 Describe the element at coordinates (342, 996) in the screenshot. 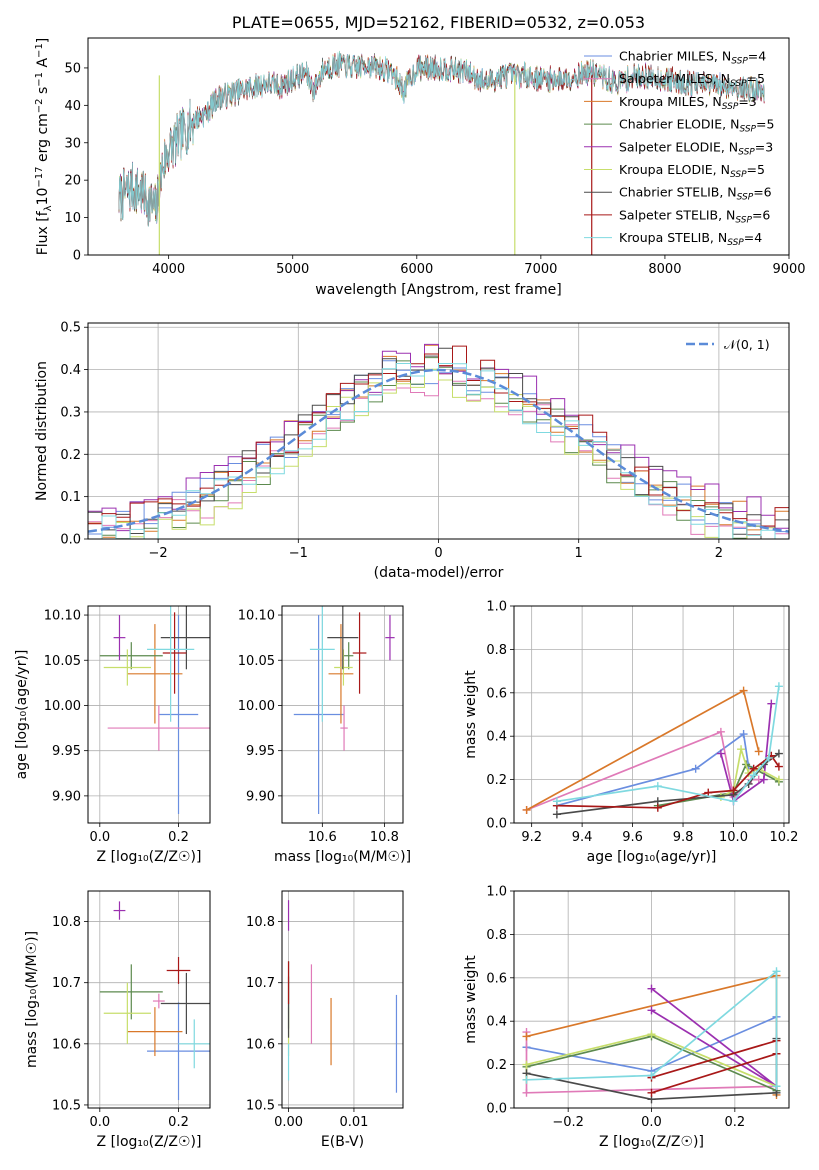

I see `mass-vs-ebv-plot-area` at that location.